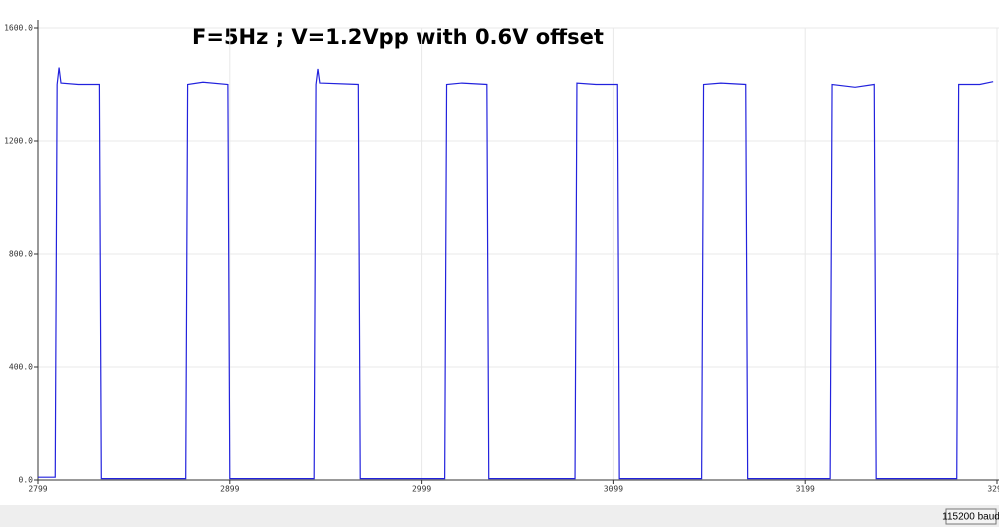 Image resolution: width=999 pixels, height=527 pixels. I want to click on x-tick-label: 3299, so click(993, 489).